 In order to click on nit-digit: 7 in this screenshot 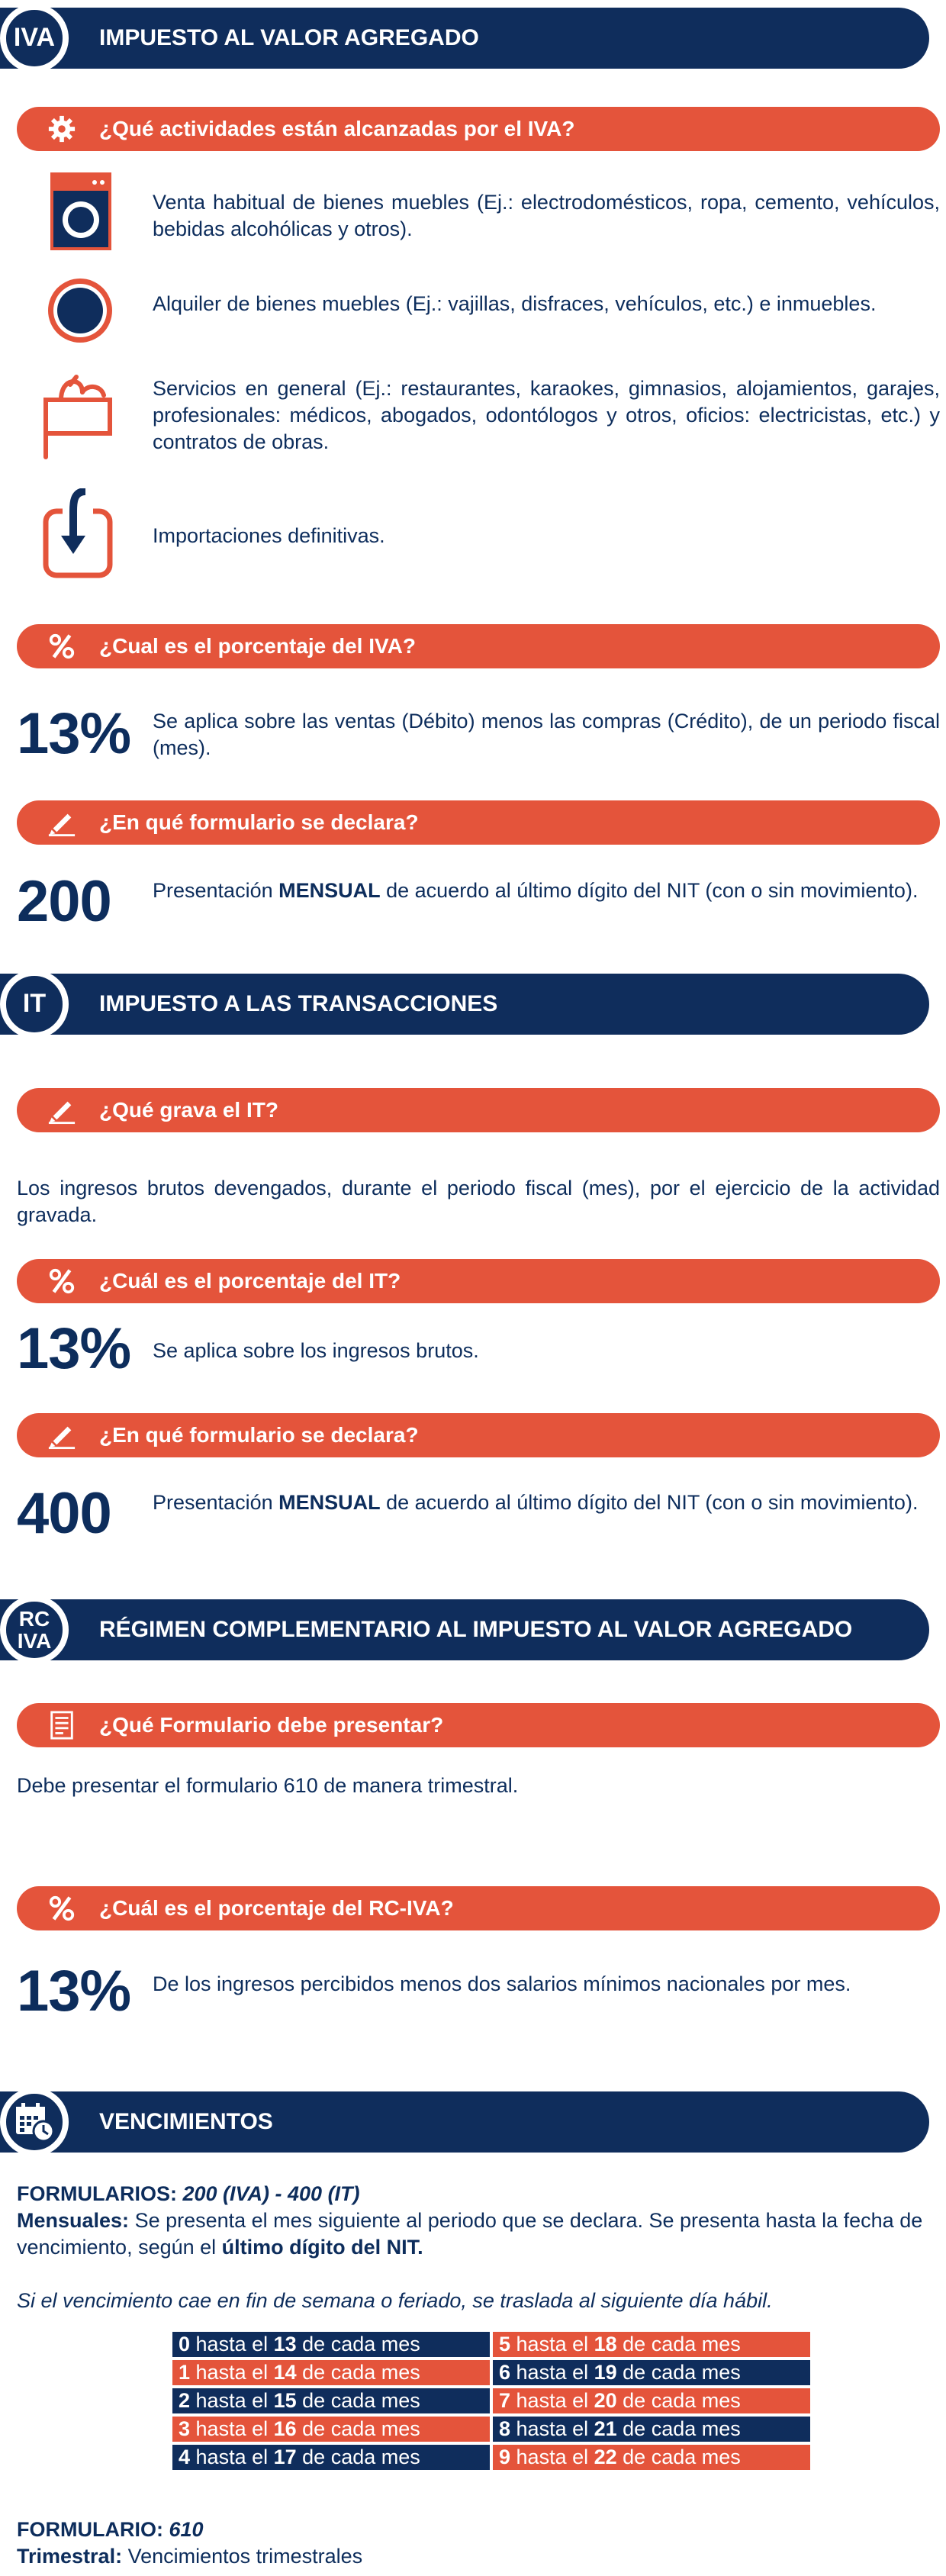, I will do `click(505, 2400)`.